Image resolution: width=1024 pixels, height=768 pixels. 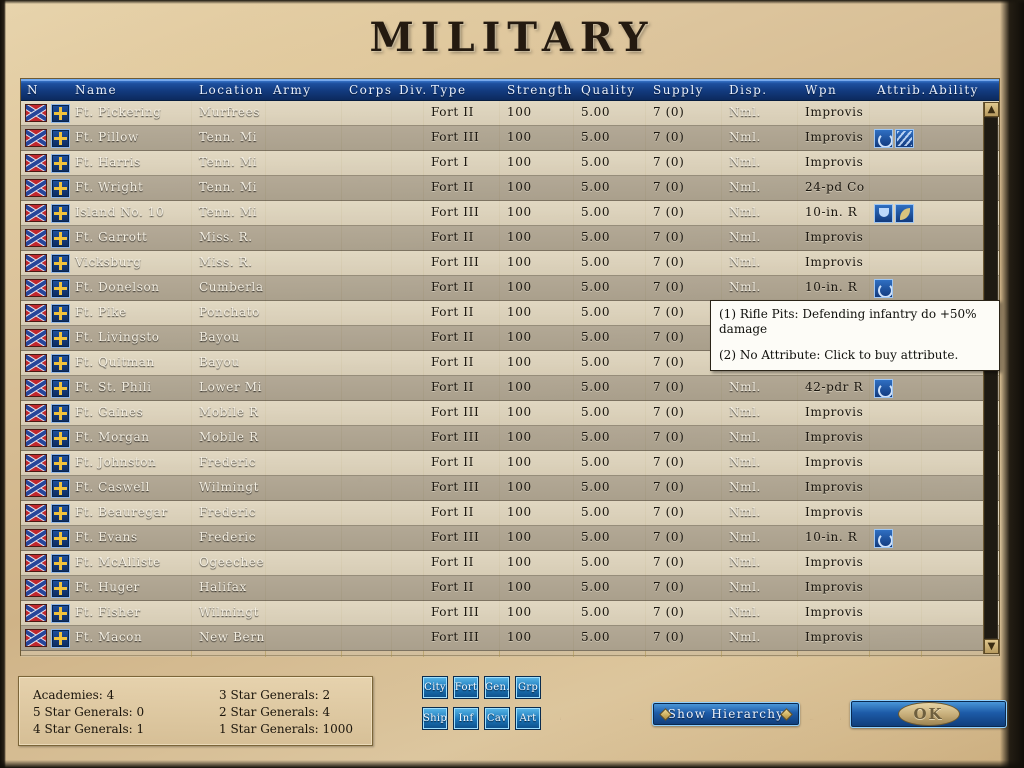 I want to click on cell-name: Ft. Harris, so click(x=108, y=162).